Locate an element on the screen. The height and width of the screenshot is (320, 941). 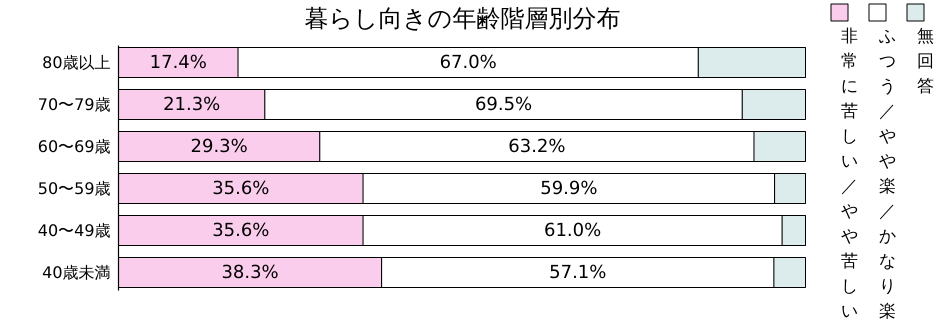
chart-title: 暮らし向きの年齢階層別分布 is located at coordinates (462, 18).